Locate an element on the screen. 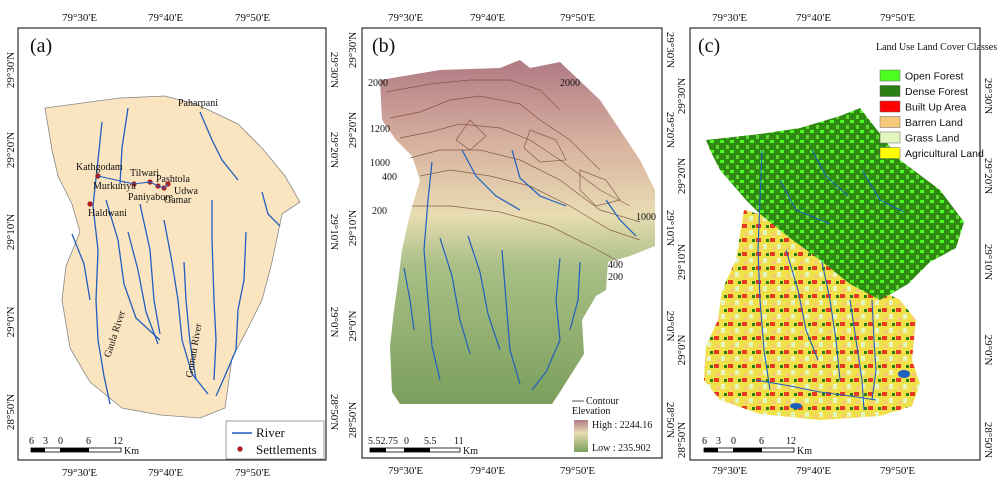 The height and width of the screenshot is (485, 1004). settlement-marker is located at coordinates (90, 204).